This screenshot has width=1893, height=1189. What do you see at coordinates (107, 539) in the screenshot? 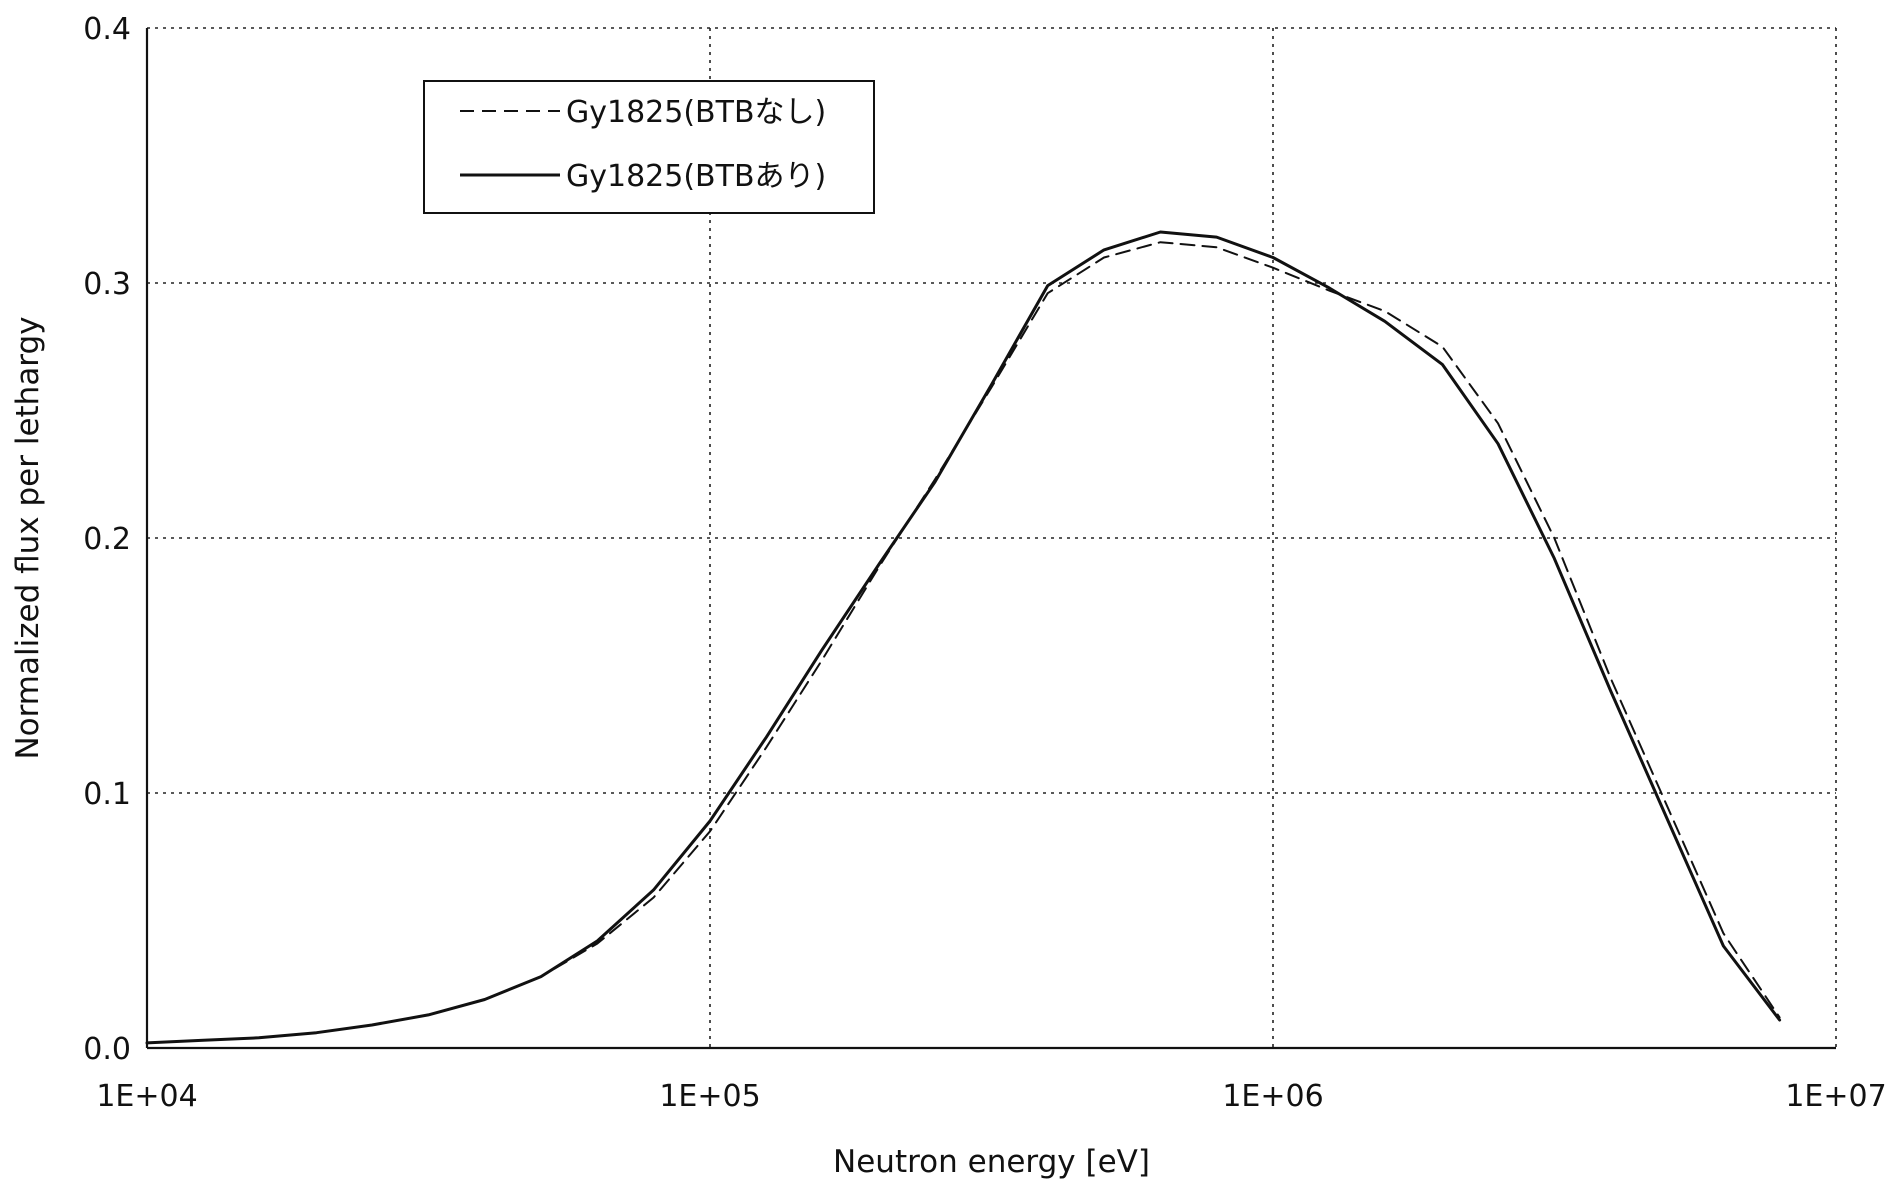
I see `y-tick-label: 0.2` at bounding box center [107, 539].